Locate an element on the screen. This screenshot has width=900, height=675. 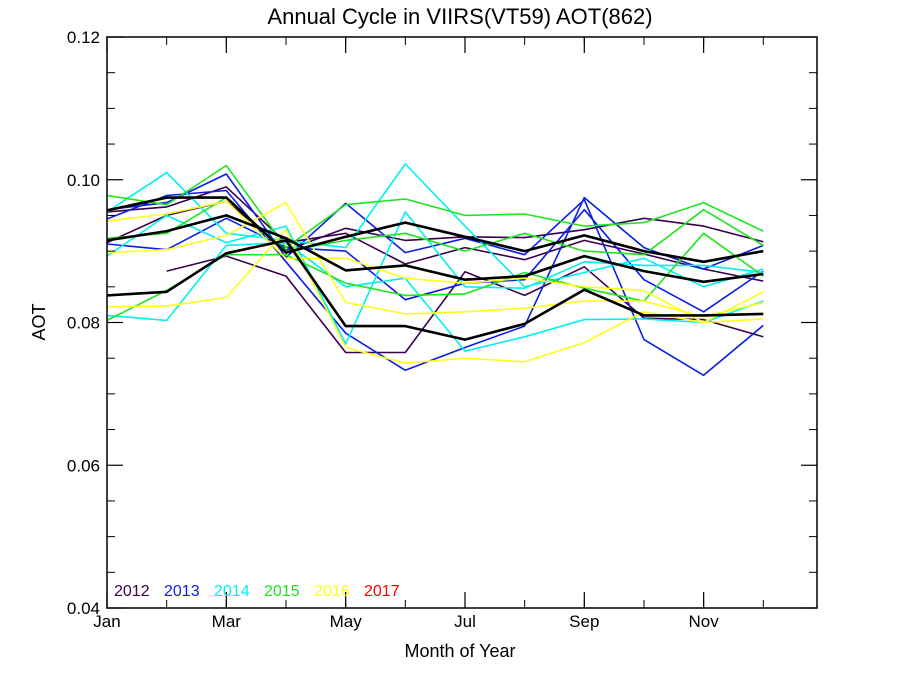
y-tick-label: 0.10 is located at coordinates (83, 180).